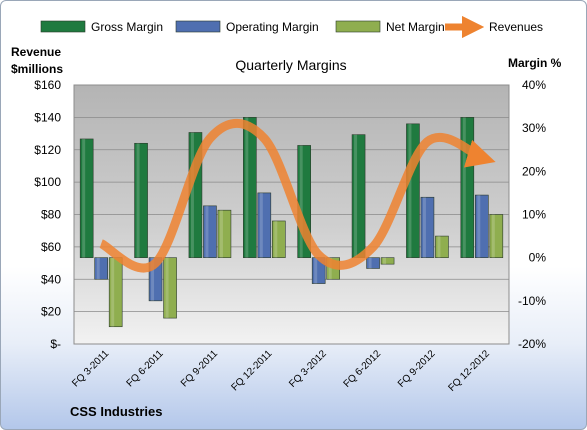 The width and height of the screenshot is (587, 430). What do you see at coordinates (469, 371) in the screenshot?
I see `x-tick-label: FQ 12-2012` at bounding box center [469, 371].